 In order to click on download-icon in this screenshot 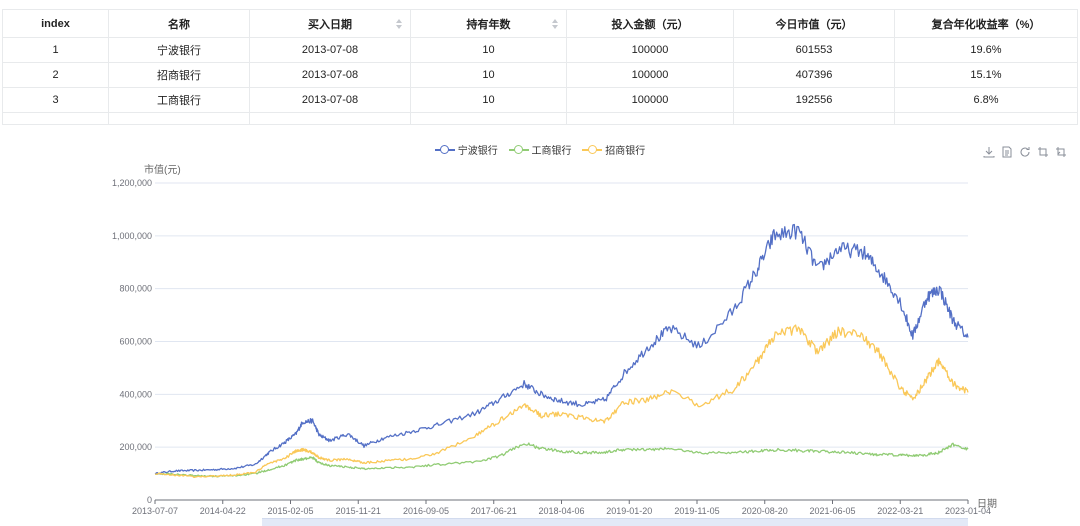, I will do `click(989, 152)`.